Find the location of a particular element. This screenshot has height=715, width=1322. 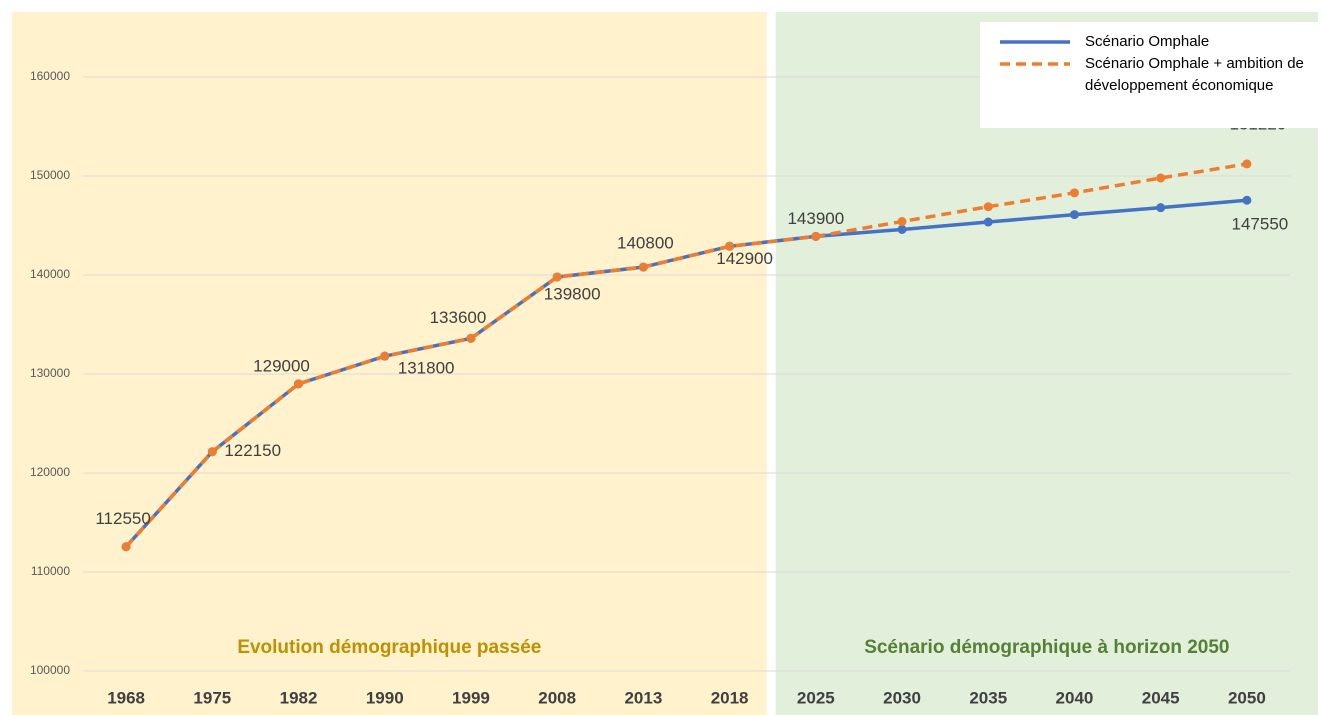

x-tick-label: 2013 is located at coordinates (643, 697).